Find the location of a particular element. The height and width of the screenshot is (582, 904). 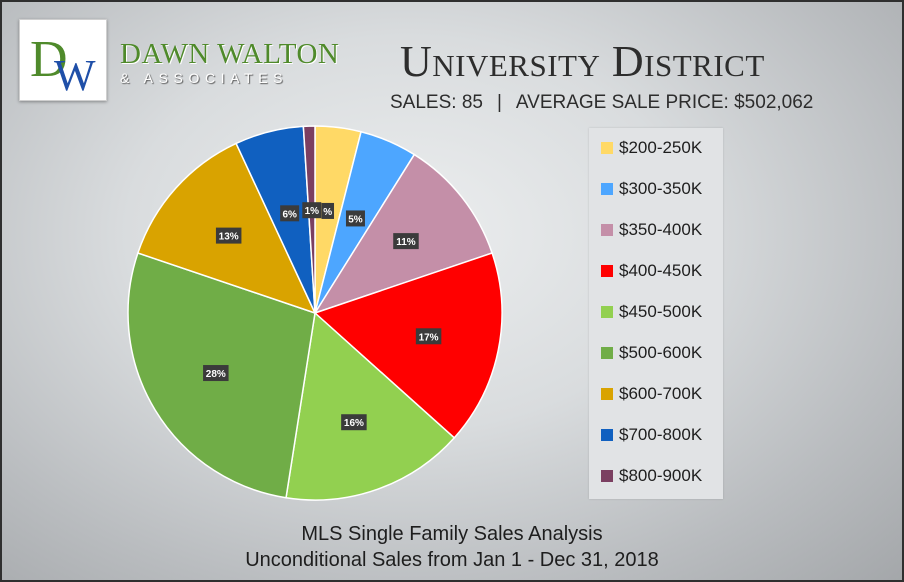

data-label-text: 28% is located at coordinates (216, 374).